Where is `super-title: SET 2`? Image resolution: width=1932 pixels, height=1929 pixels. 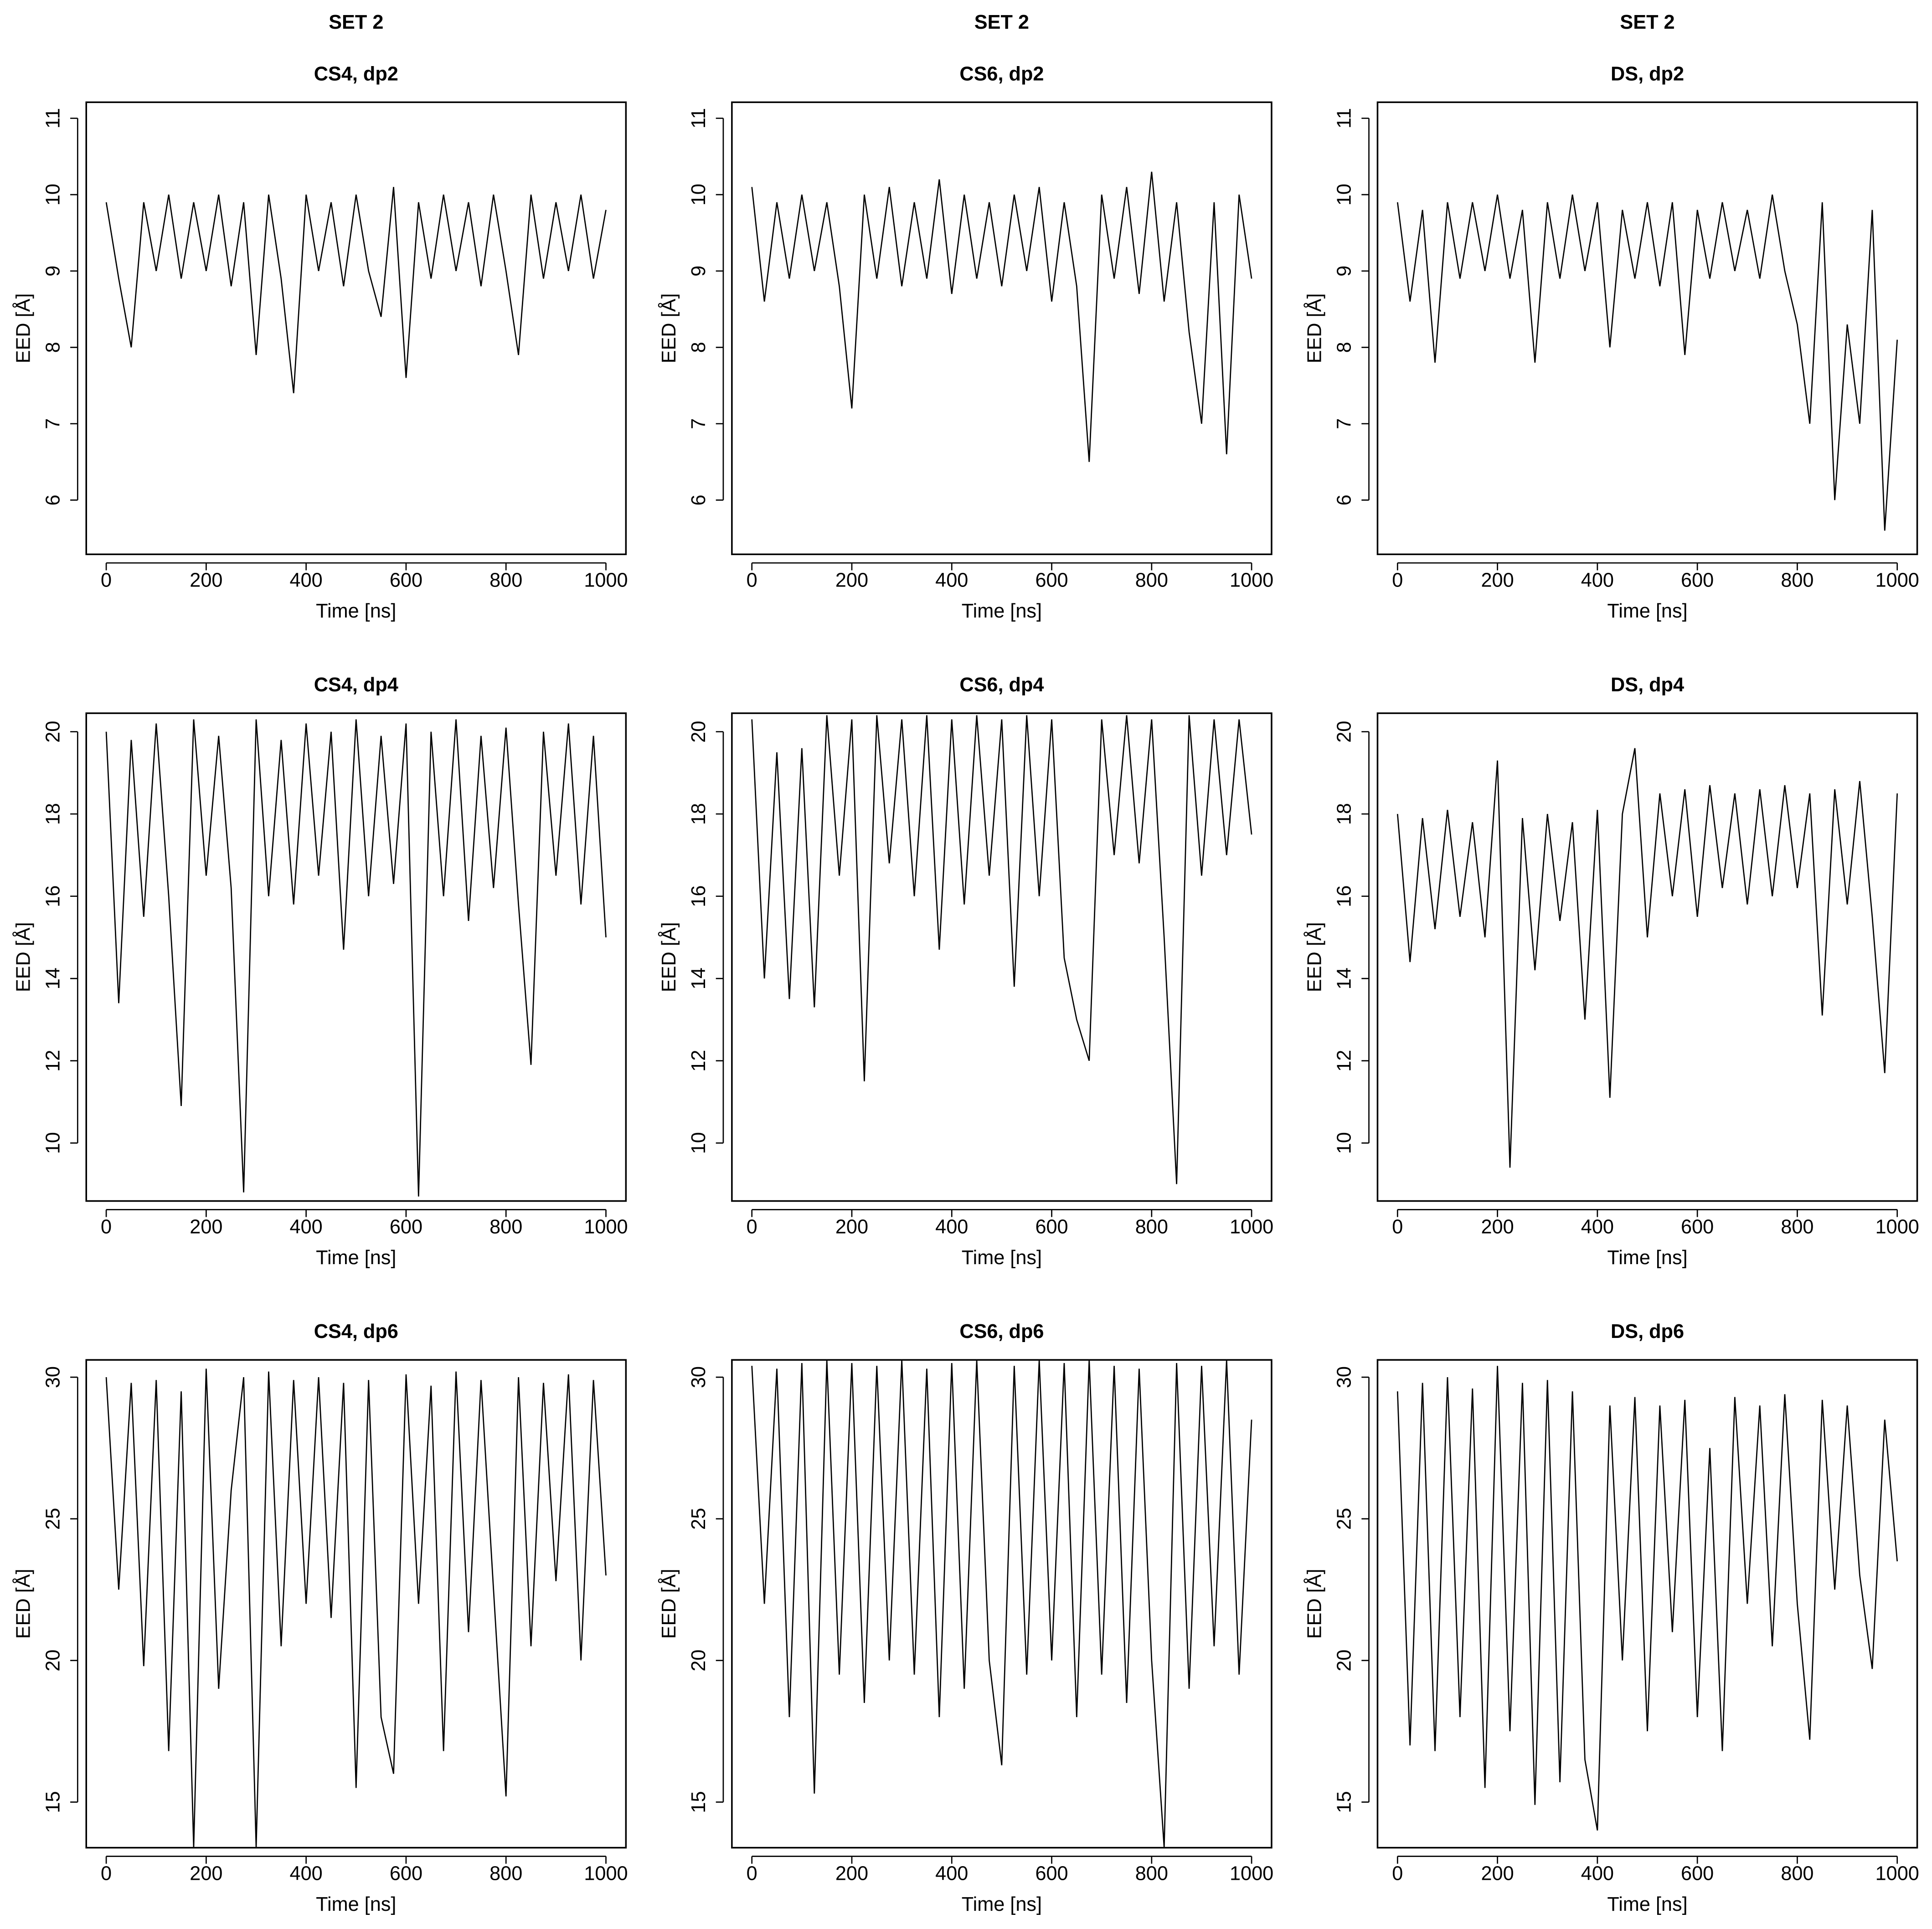 super-title: SET 2 is located at coordinates (1647, 22).